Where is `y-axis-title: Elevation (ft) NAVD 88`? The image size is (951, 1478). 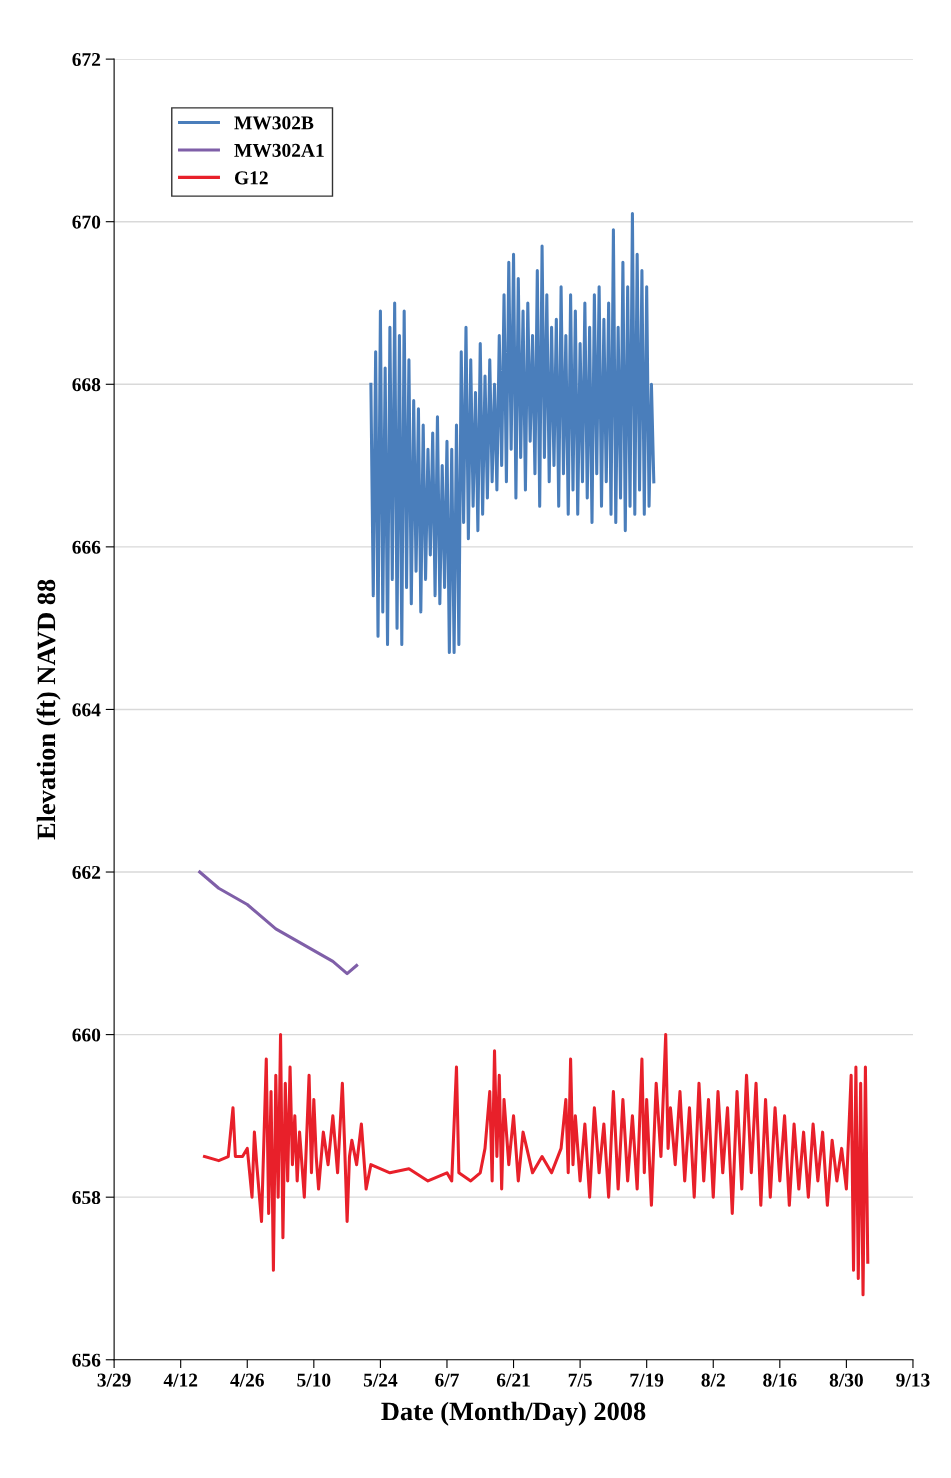
y-axis-title: Elevation (ft) NAVD 88 is located at coordinates (48, 709).